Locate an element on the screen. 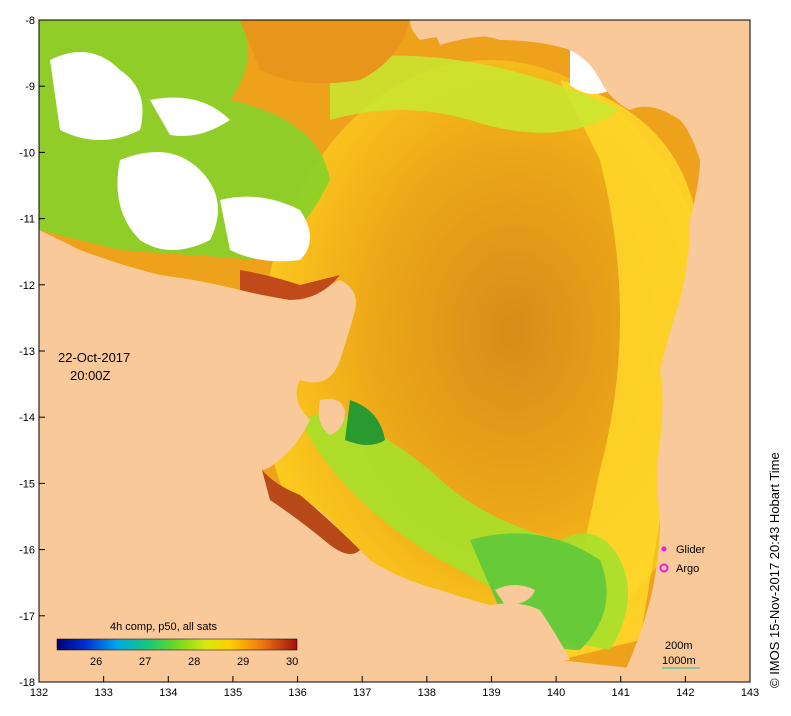 Image resolution: width=791 pixels, height=716 pixels. lat-tick-label: -8 is located at coordinates (30, 21).